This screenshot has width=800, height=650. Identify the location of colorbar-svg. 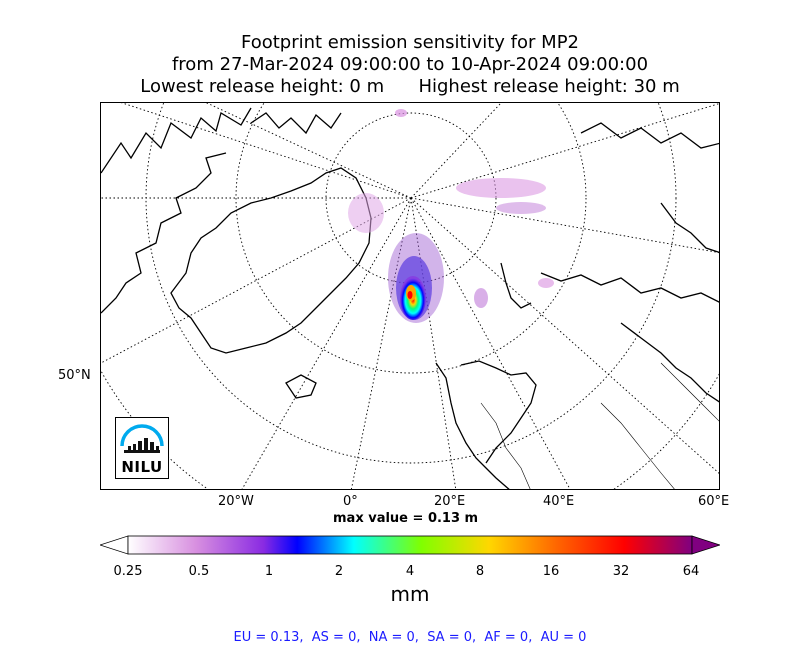
(410, 545).